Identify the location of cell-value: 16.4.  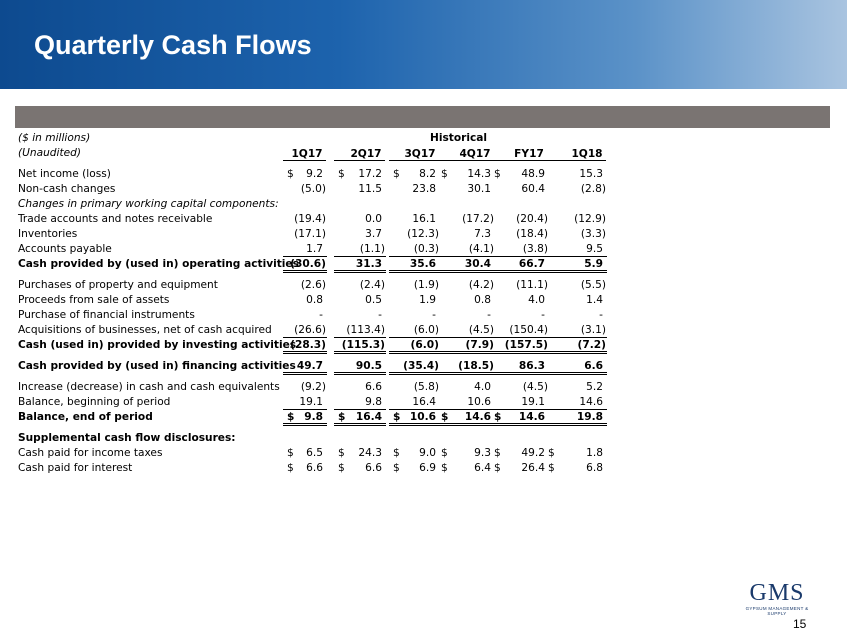
(368, 417).